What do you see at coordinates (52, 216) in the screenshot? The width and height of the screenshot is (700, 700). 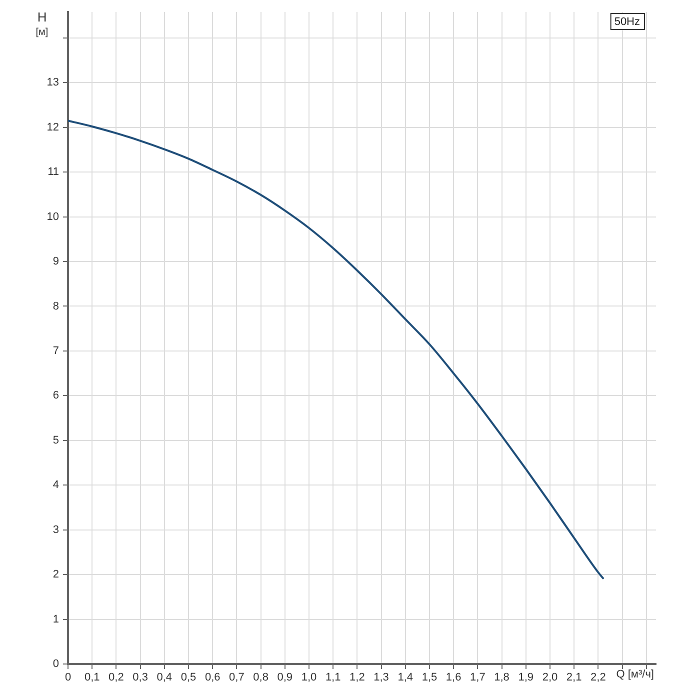 I see `y-tick-label: 10` at bounding box center [52, 216].